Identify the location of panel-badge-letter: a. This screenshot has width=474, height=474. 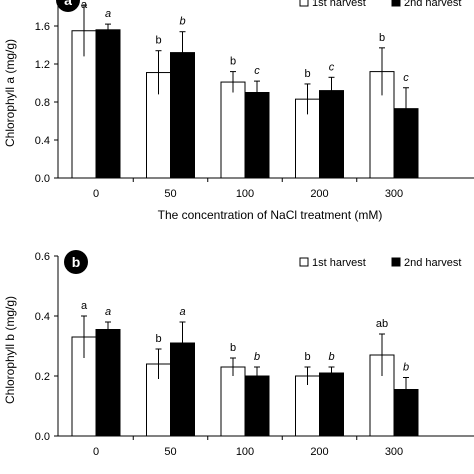
(68, 4).